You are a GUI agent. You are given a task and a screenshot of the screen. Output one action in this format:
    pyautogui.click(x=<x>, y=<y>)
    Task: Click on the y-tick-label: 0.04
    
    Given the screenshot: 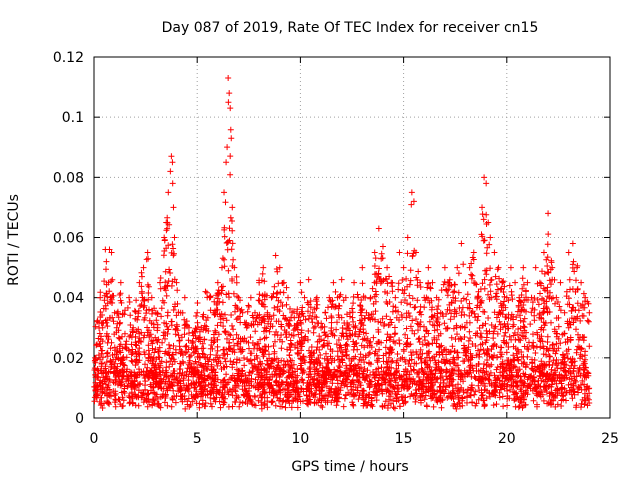 What is the action you would take?
    pyautogui.click(x=68, y=299)
    